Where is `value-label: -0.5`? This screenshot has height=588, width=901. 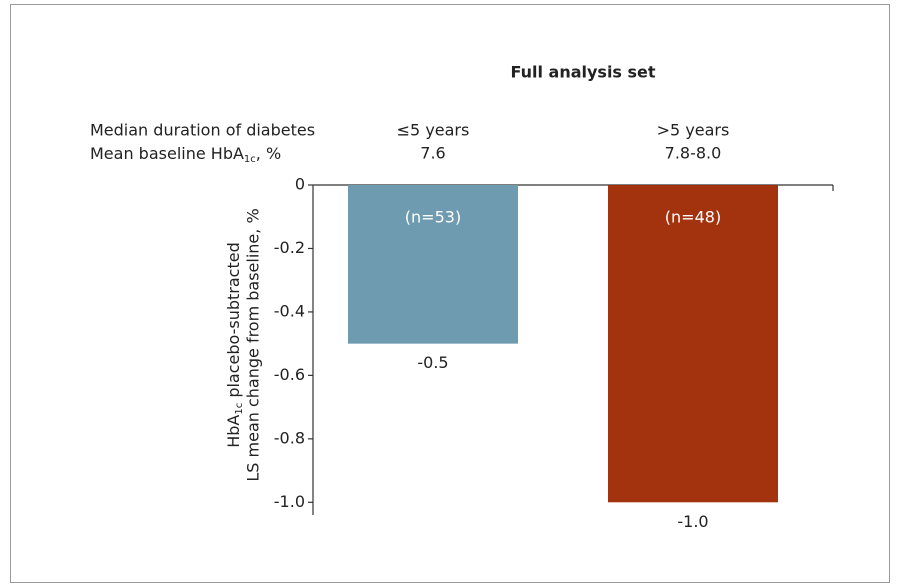 value-label: -0.5 is located at coordinates (432, 362).